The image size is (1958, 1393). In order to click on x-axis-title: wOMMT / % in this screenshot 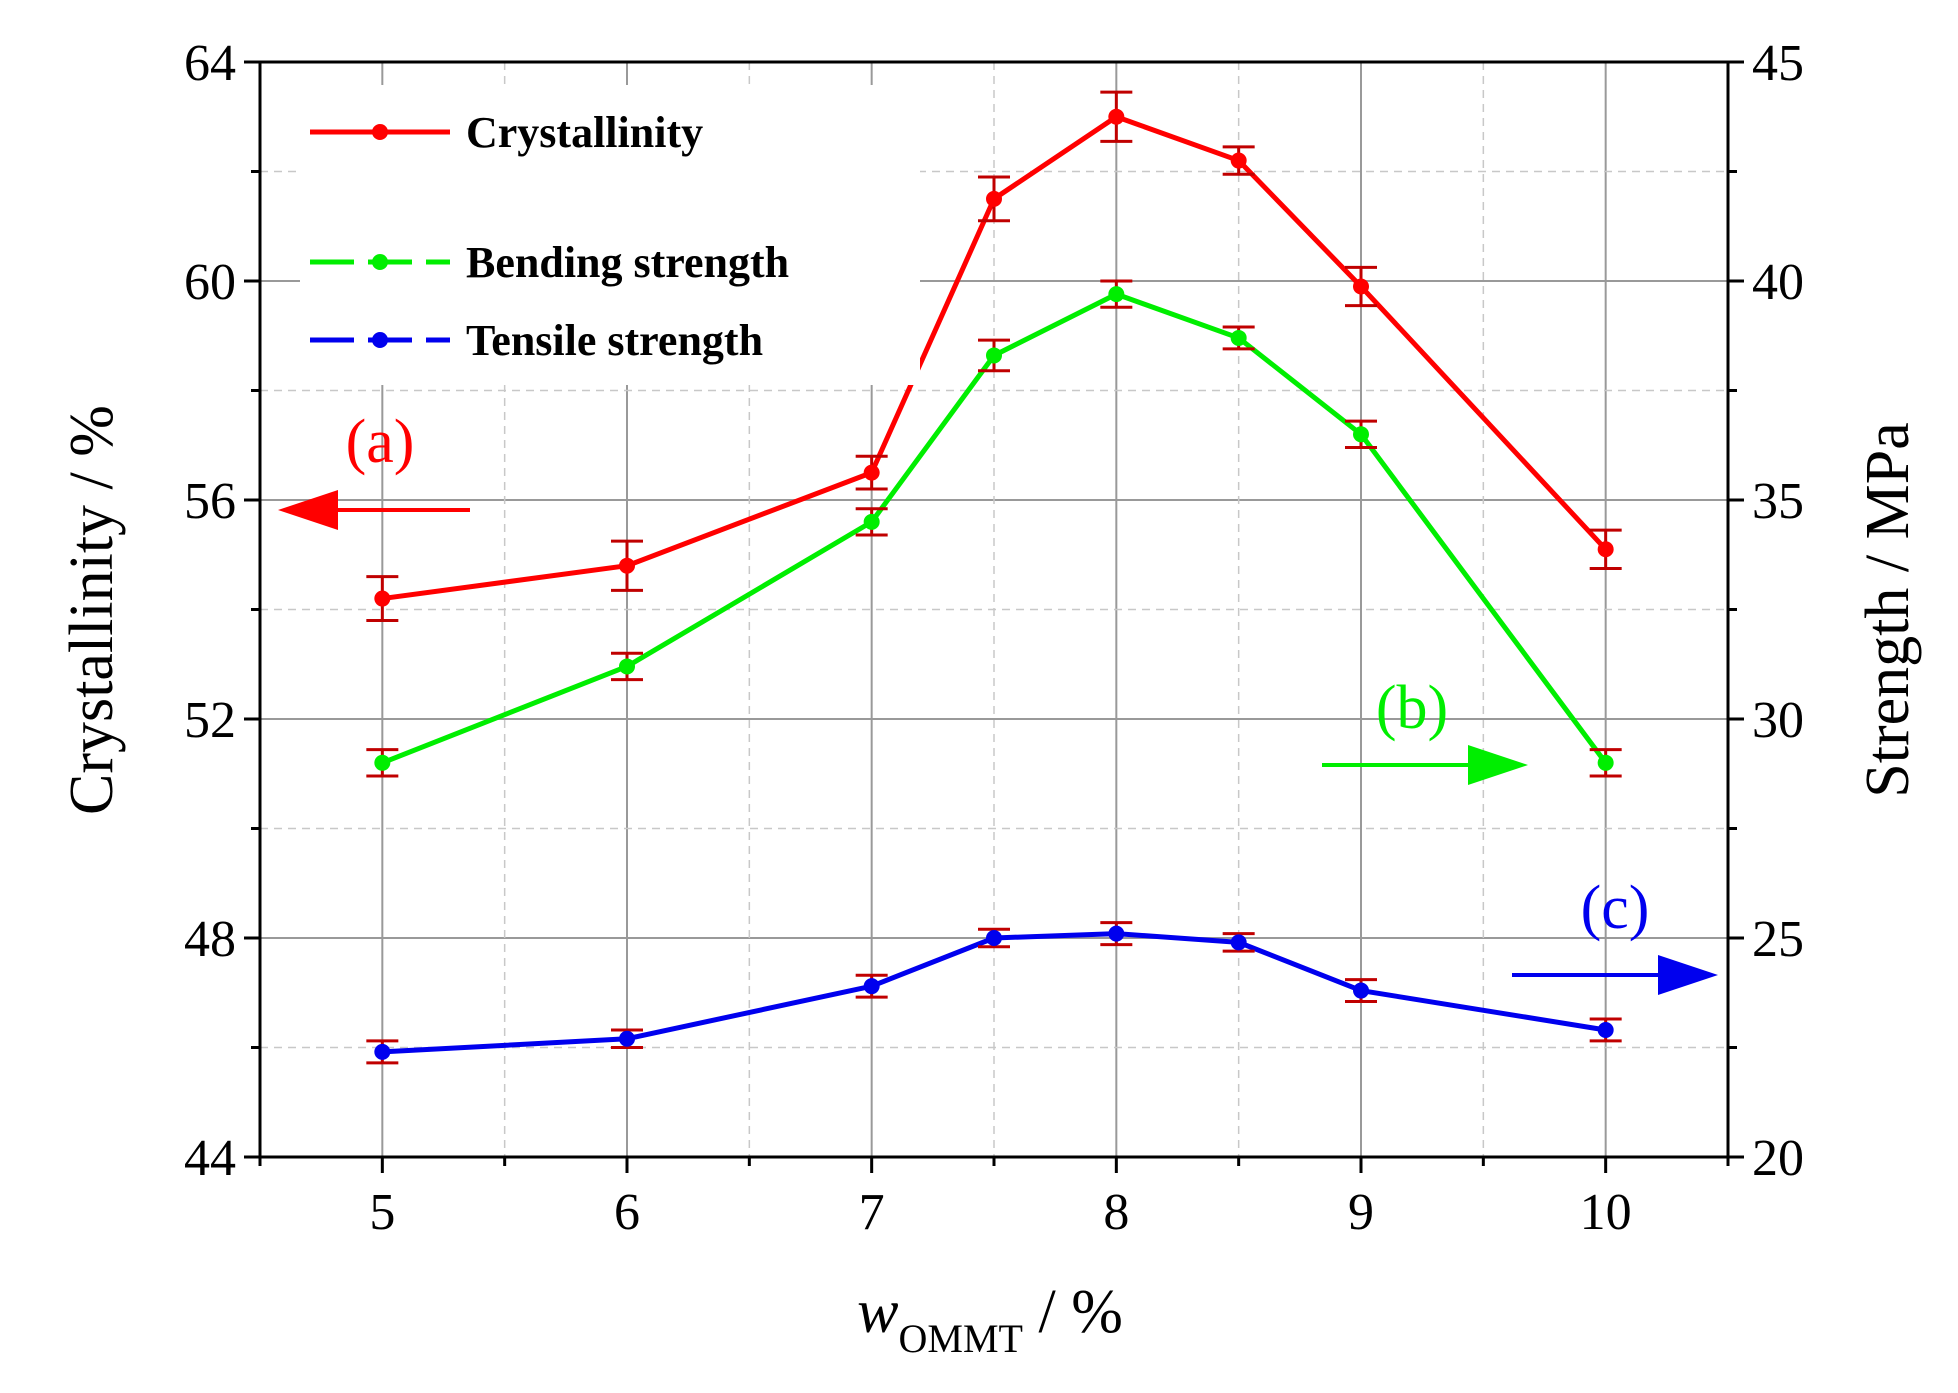, I will do `click(990, 1319)`.